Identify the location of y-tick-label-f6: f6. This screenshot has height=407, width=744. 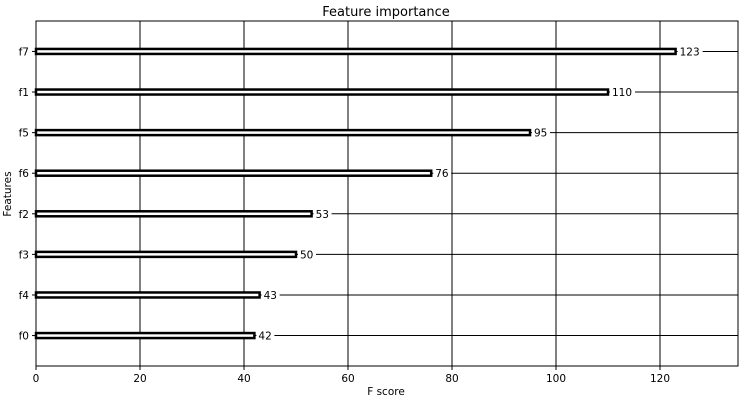
(24, 174).